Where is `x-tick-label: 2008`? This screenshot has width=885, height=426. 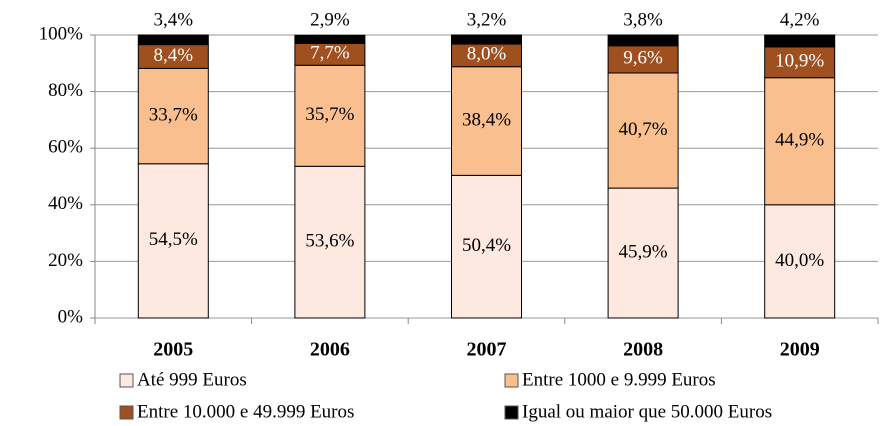
x-tick-label: 2008 is located at coordinates (643, 350).